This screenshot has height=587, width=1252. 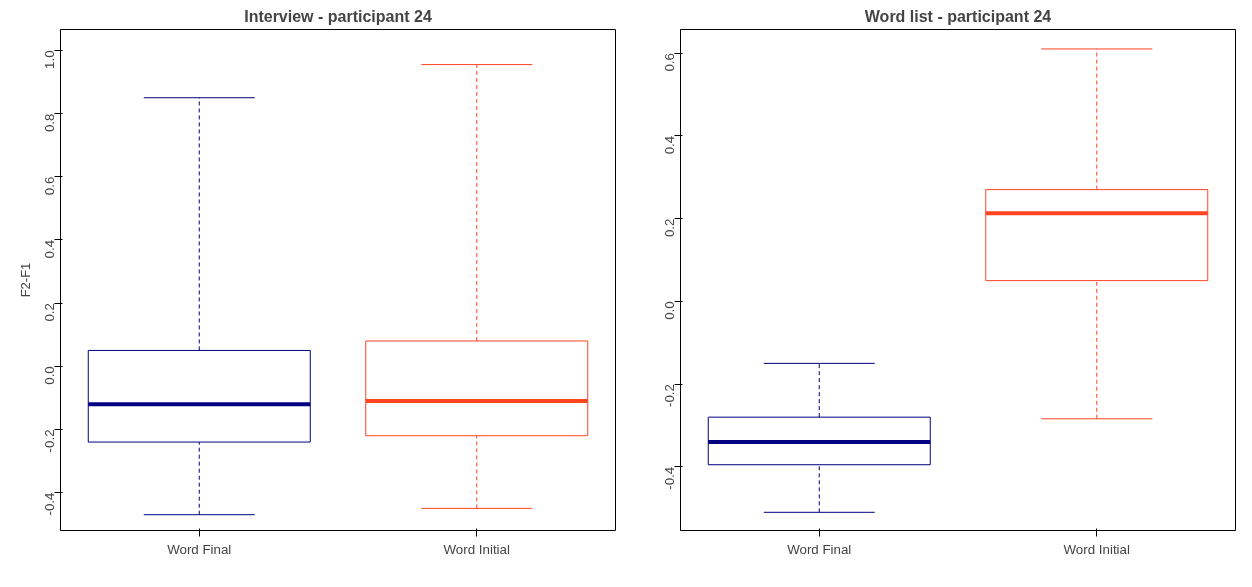 What do you see at coordinates (25, 280) in the screenshot?
I see `y-axis-title: F2-F1` at bounding box center [25, 280].